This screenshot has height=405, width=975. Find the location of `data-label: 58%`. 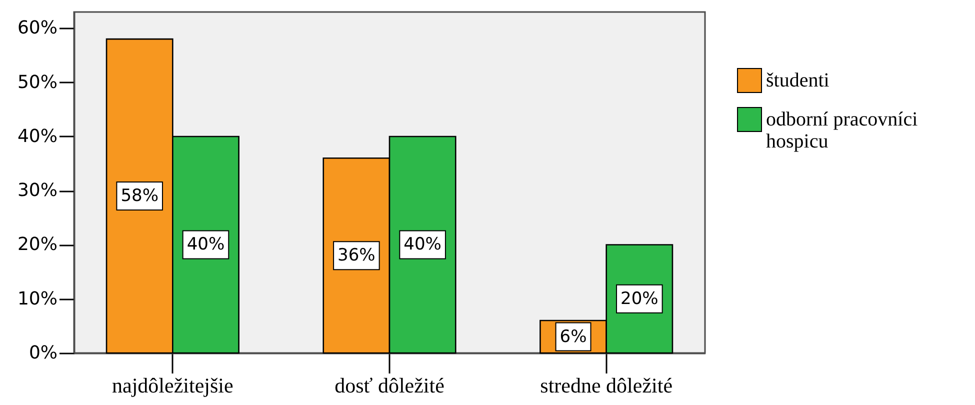

data-label: 58% is located at coordinates (139, 196).